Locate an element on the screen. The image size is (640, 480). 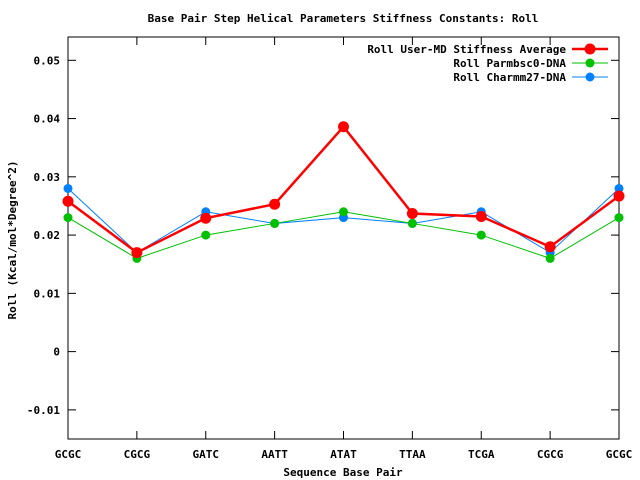
x-tick-label: GATC is located at coordinates (206, 454).